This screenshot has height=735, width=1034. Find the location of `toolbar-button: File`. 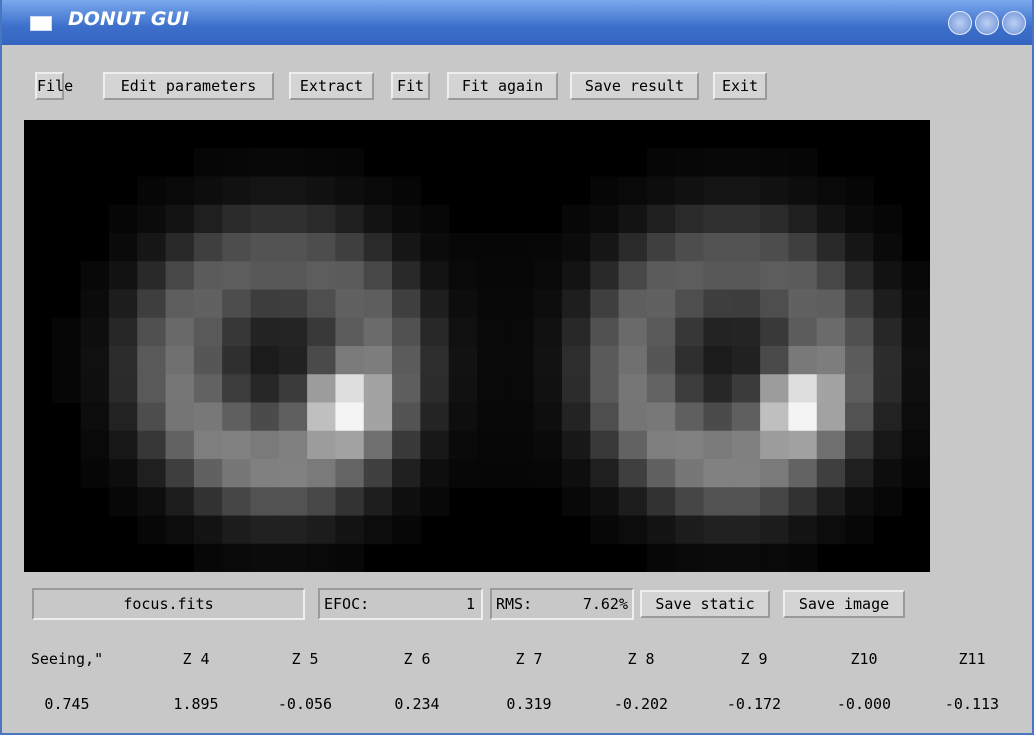

toolbar-button: File is located at coordinates (54, 86).